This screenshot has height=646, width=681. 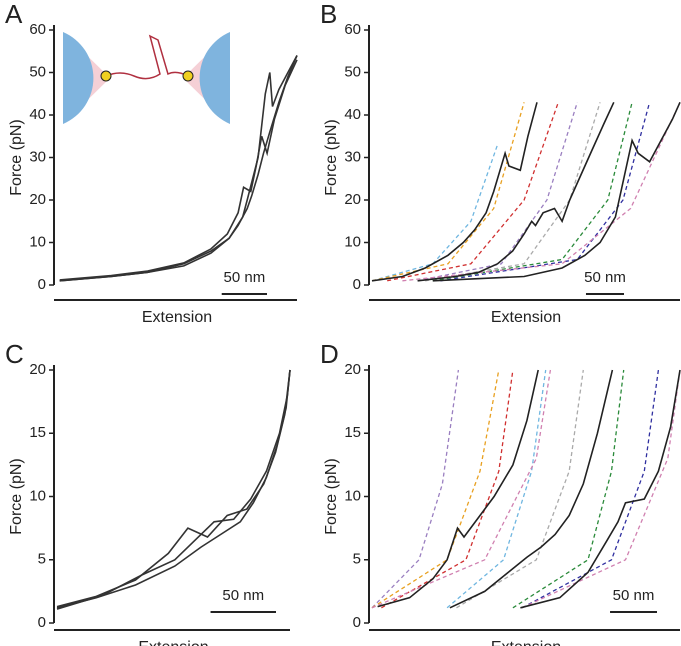 I want to click on panel-label: A, so click(x=14, y=14).